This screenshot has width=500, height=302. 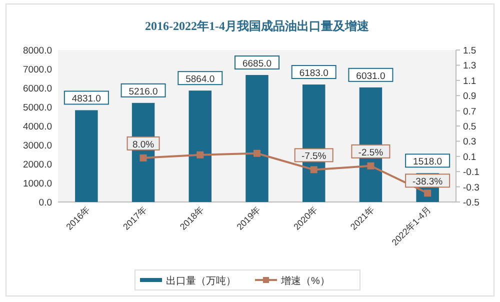 I want to click on data-label: 6685.0, so click(x=257, y=64).